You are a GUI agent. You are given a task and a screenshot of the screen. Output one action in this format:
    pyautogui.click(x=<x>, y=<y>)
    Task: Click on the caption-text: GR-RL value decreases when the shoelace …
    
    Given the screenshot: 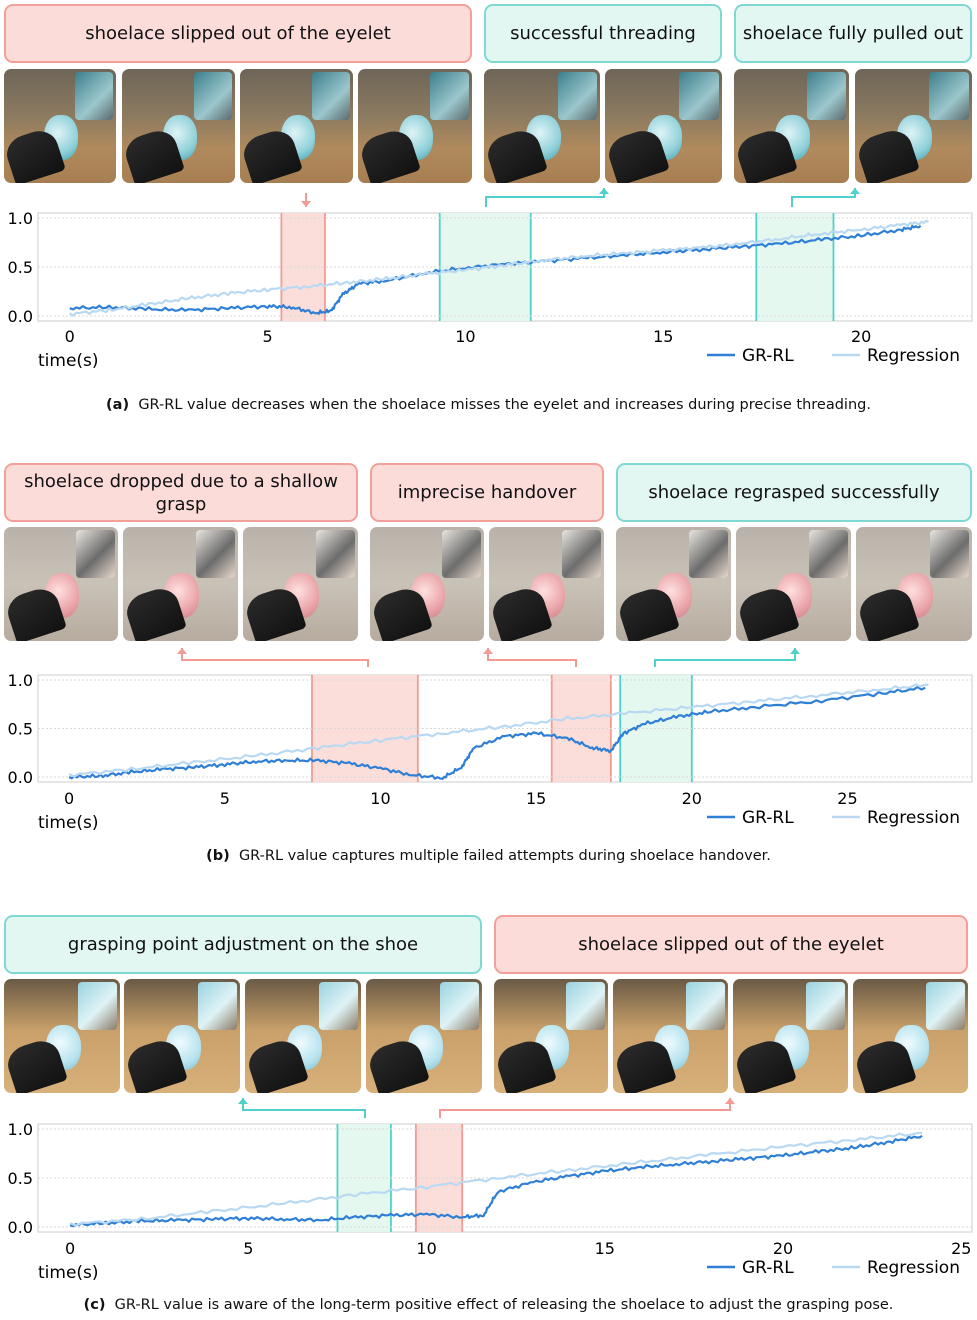 What is the action you would take?
    pyautogui.click(x=504, y=405)
    